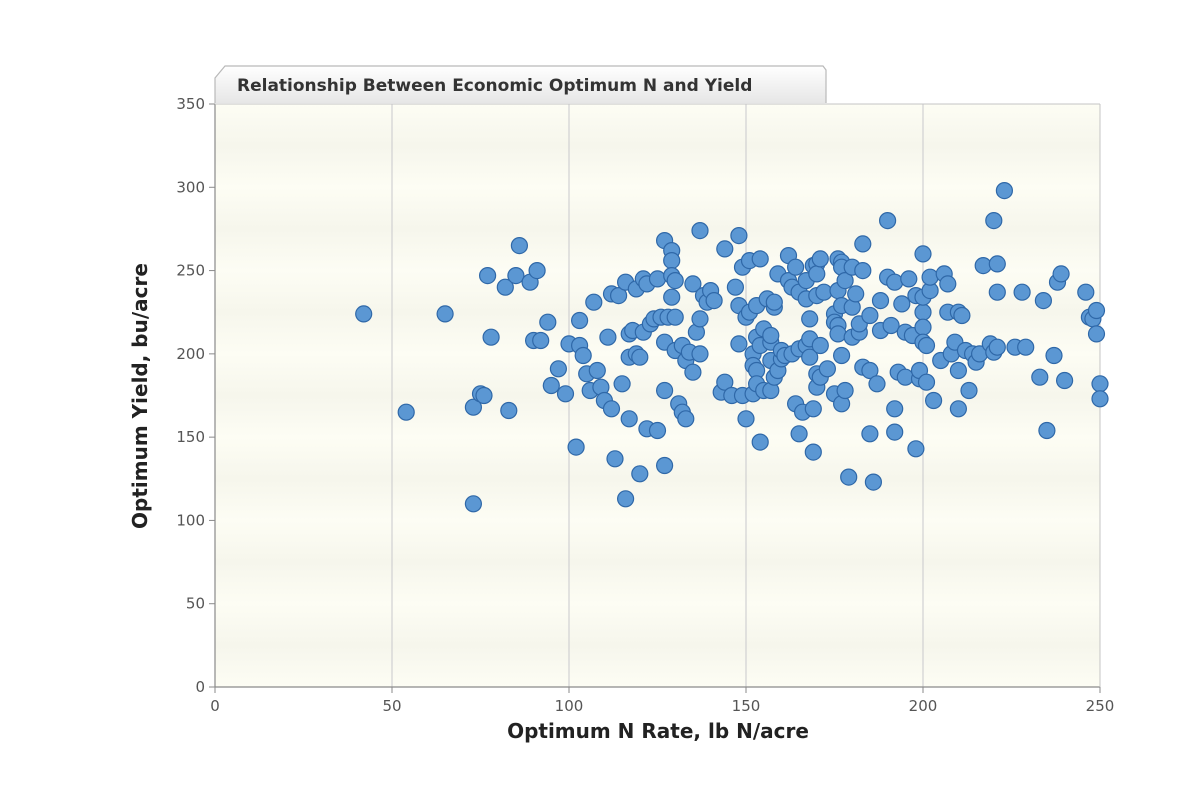 Image resolution: width=1200 pixels, height=803 pixels. Describe the element at coordinates (662, 701) in the screenshot. I see `x-axis-ticks: 0 50 100 150 200 250` at that location.